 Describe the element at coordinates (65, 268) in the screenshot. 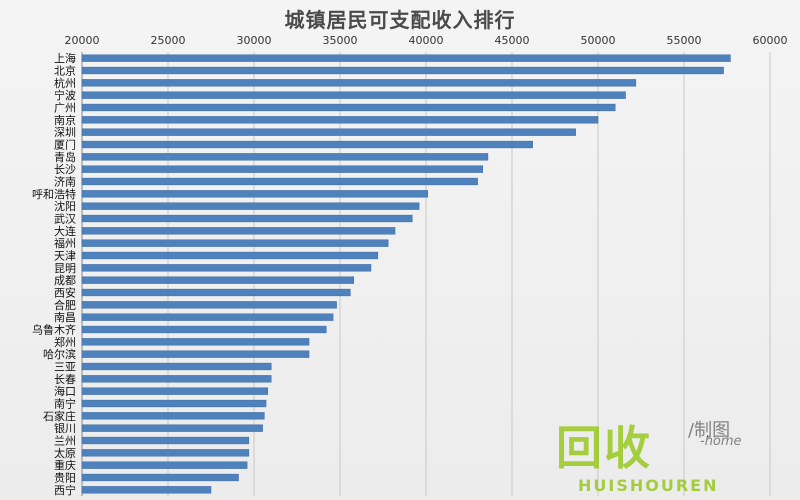

I see `y-category-label: 昆明` at that location.